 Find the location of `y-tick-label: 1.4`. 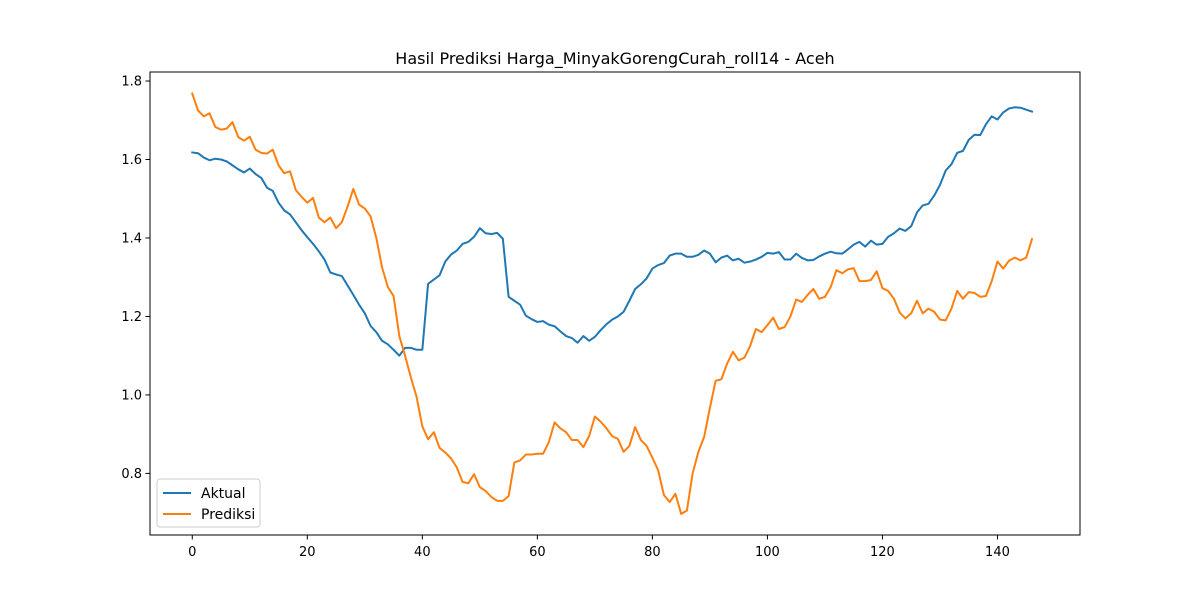

y-tick-label: 1.4 is located at coordinates (131, 238).